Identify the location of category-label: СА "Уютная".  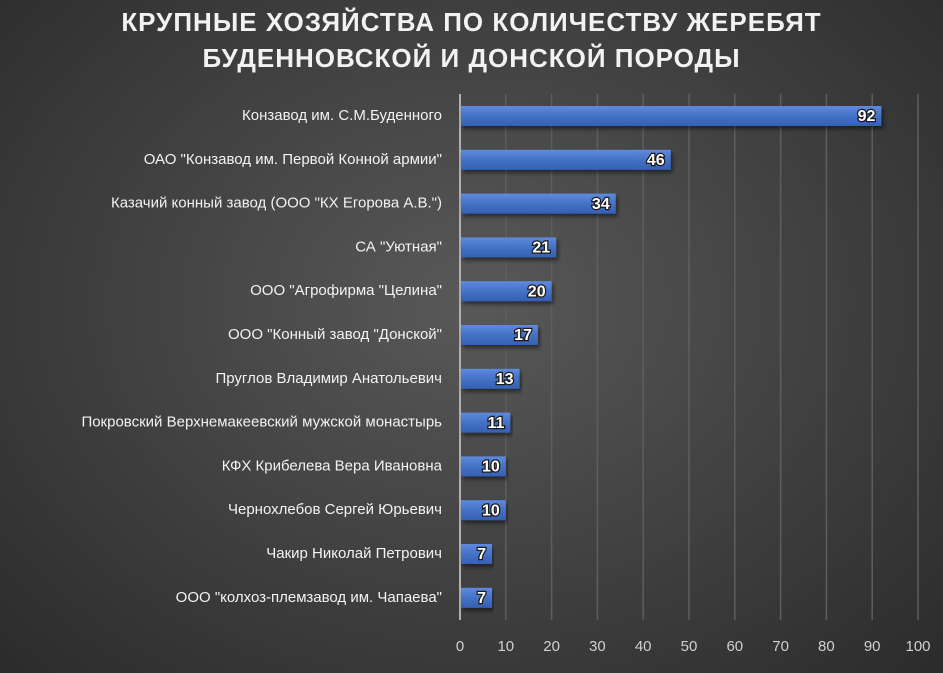
(398, 246).